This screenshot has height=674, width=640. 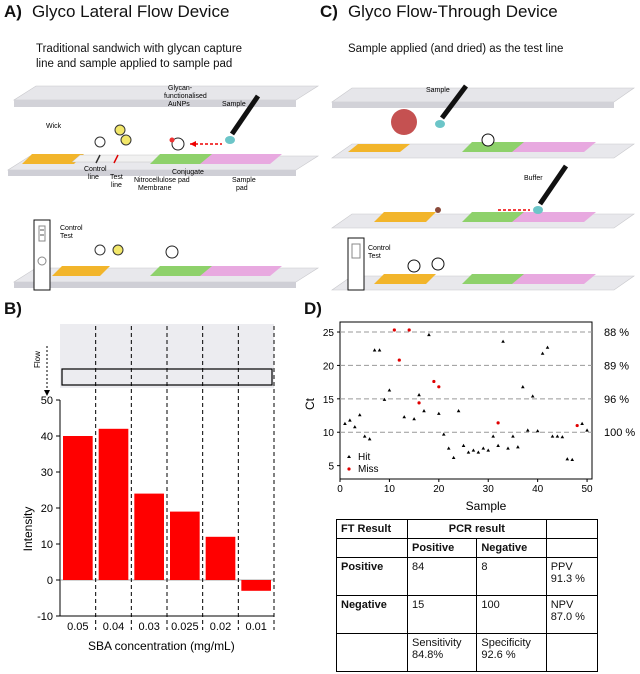 I want to click on d-x-tick-label: 40, so click(x=538, y=489).